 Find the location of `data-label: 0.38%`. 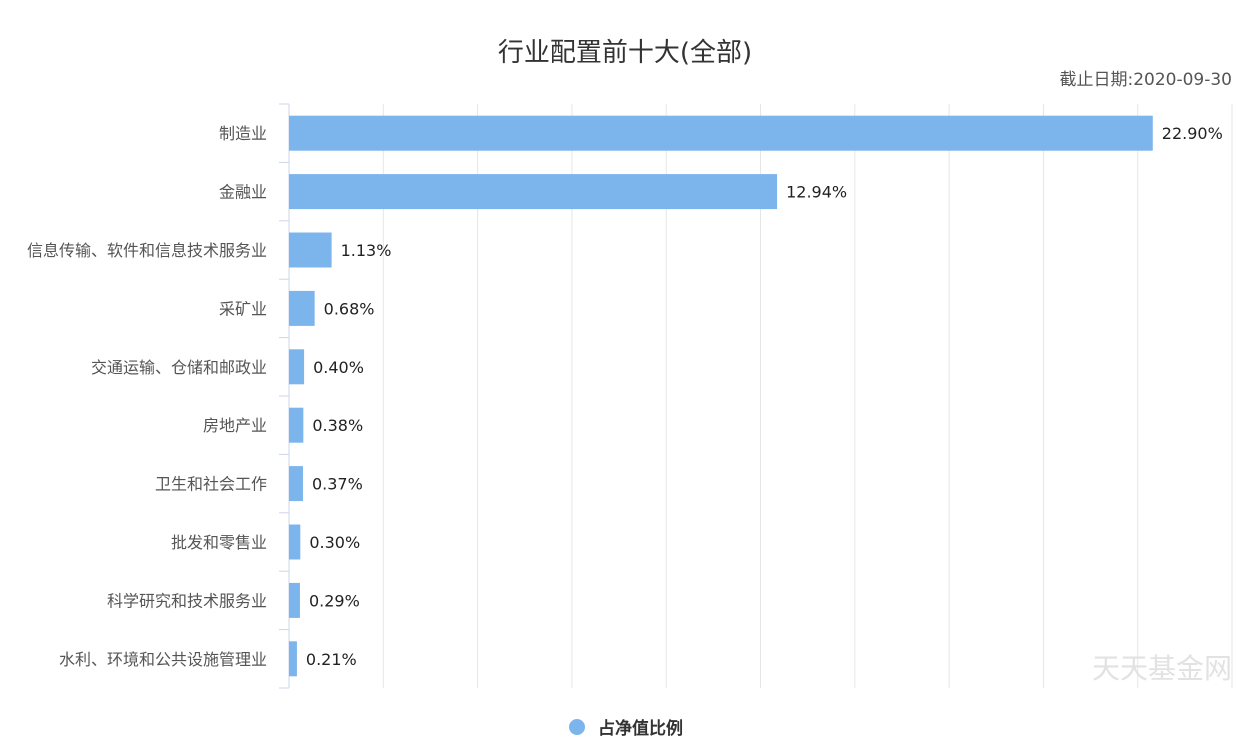

data-label: 0.38% is located at coordinates (337, 425).